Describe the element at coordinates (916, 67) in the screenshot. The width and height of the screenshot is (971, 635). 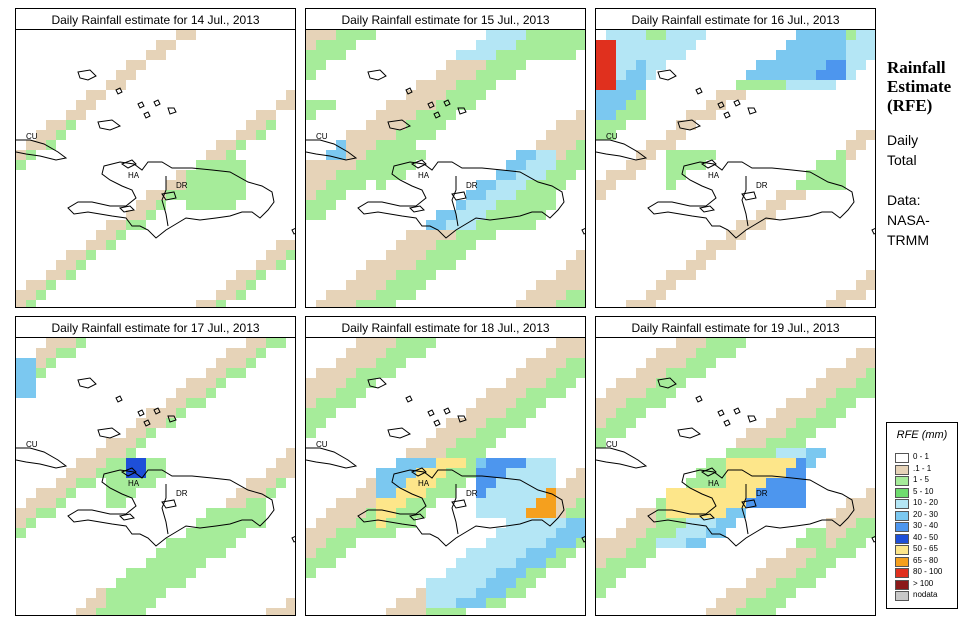
I see `title-line-1: Rainfall` at that location.